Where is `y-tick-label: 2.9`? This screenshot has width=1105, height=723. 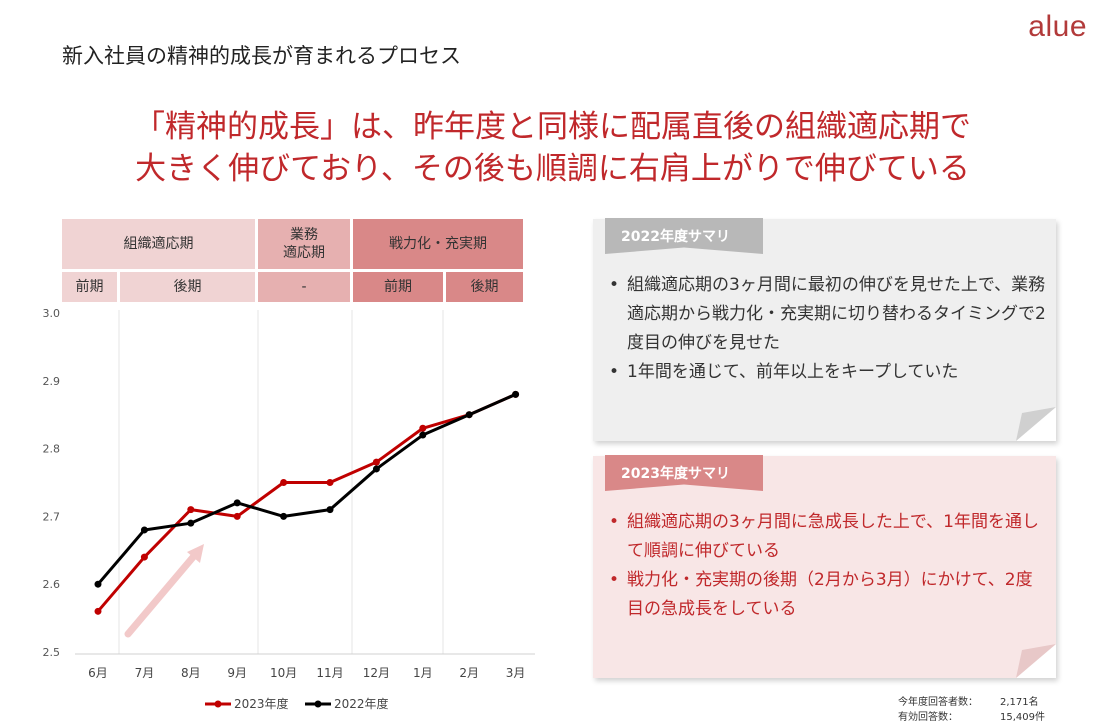
y-tick-label: 2.9 is located at coordinates (52, 381).